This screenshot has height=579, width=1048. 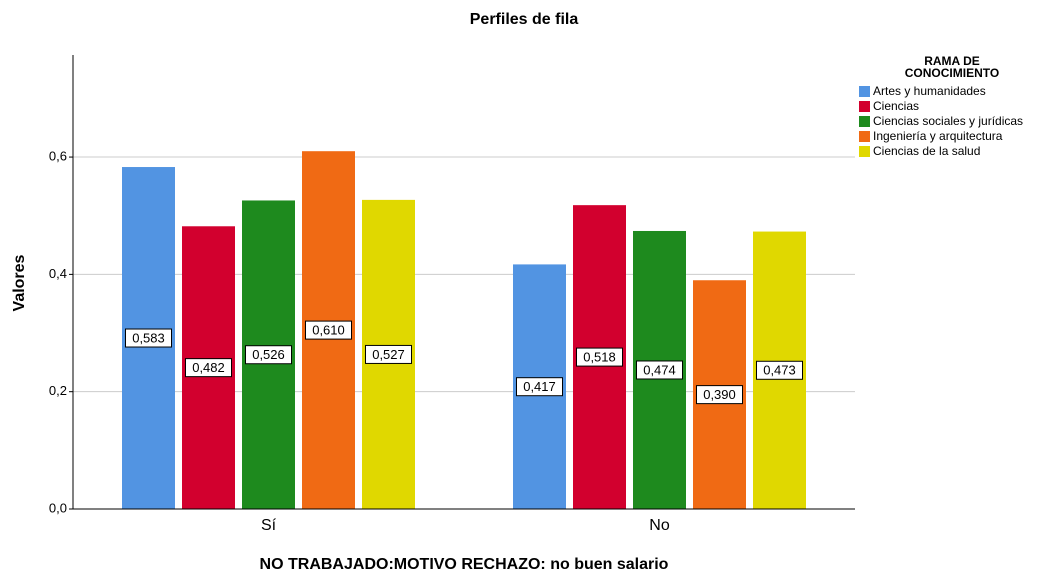 What do you see at coordinates (896, 106) in the screenshot?
I see `legend-label: Ciencias` at bounding box center [896, 106].